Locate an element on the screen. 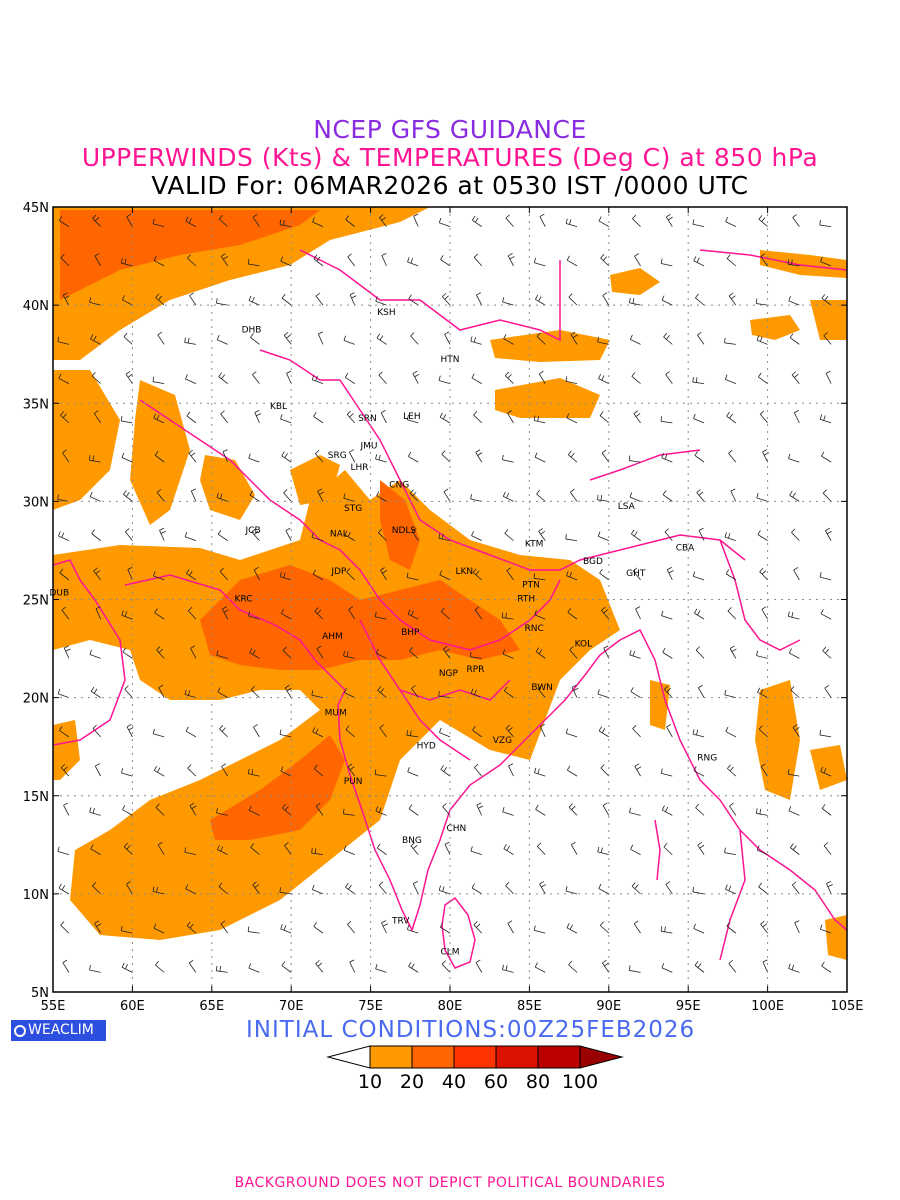 The image size is (900, 1200). station-label: JDP is located at coordinates (338, 572).